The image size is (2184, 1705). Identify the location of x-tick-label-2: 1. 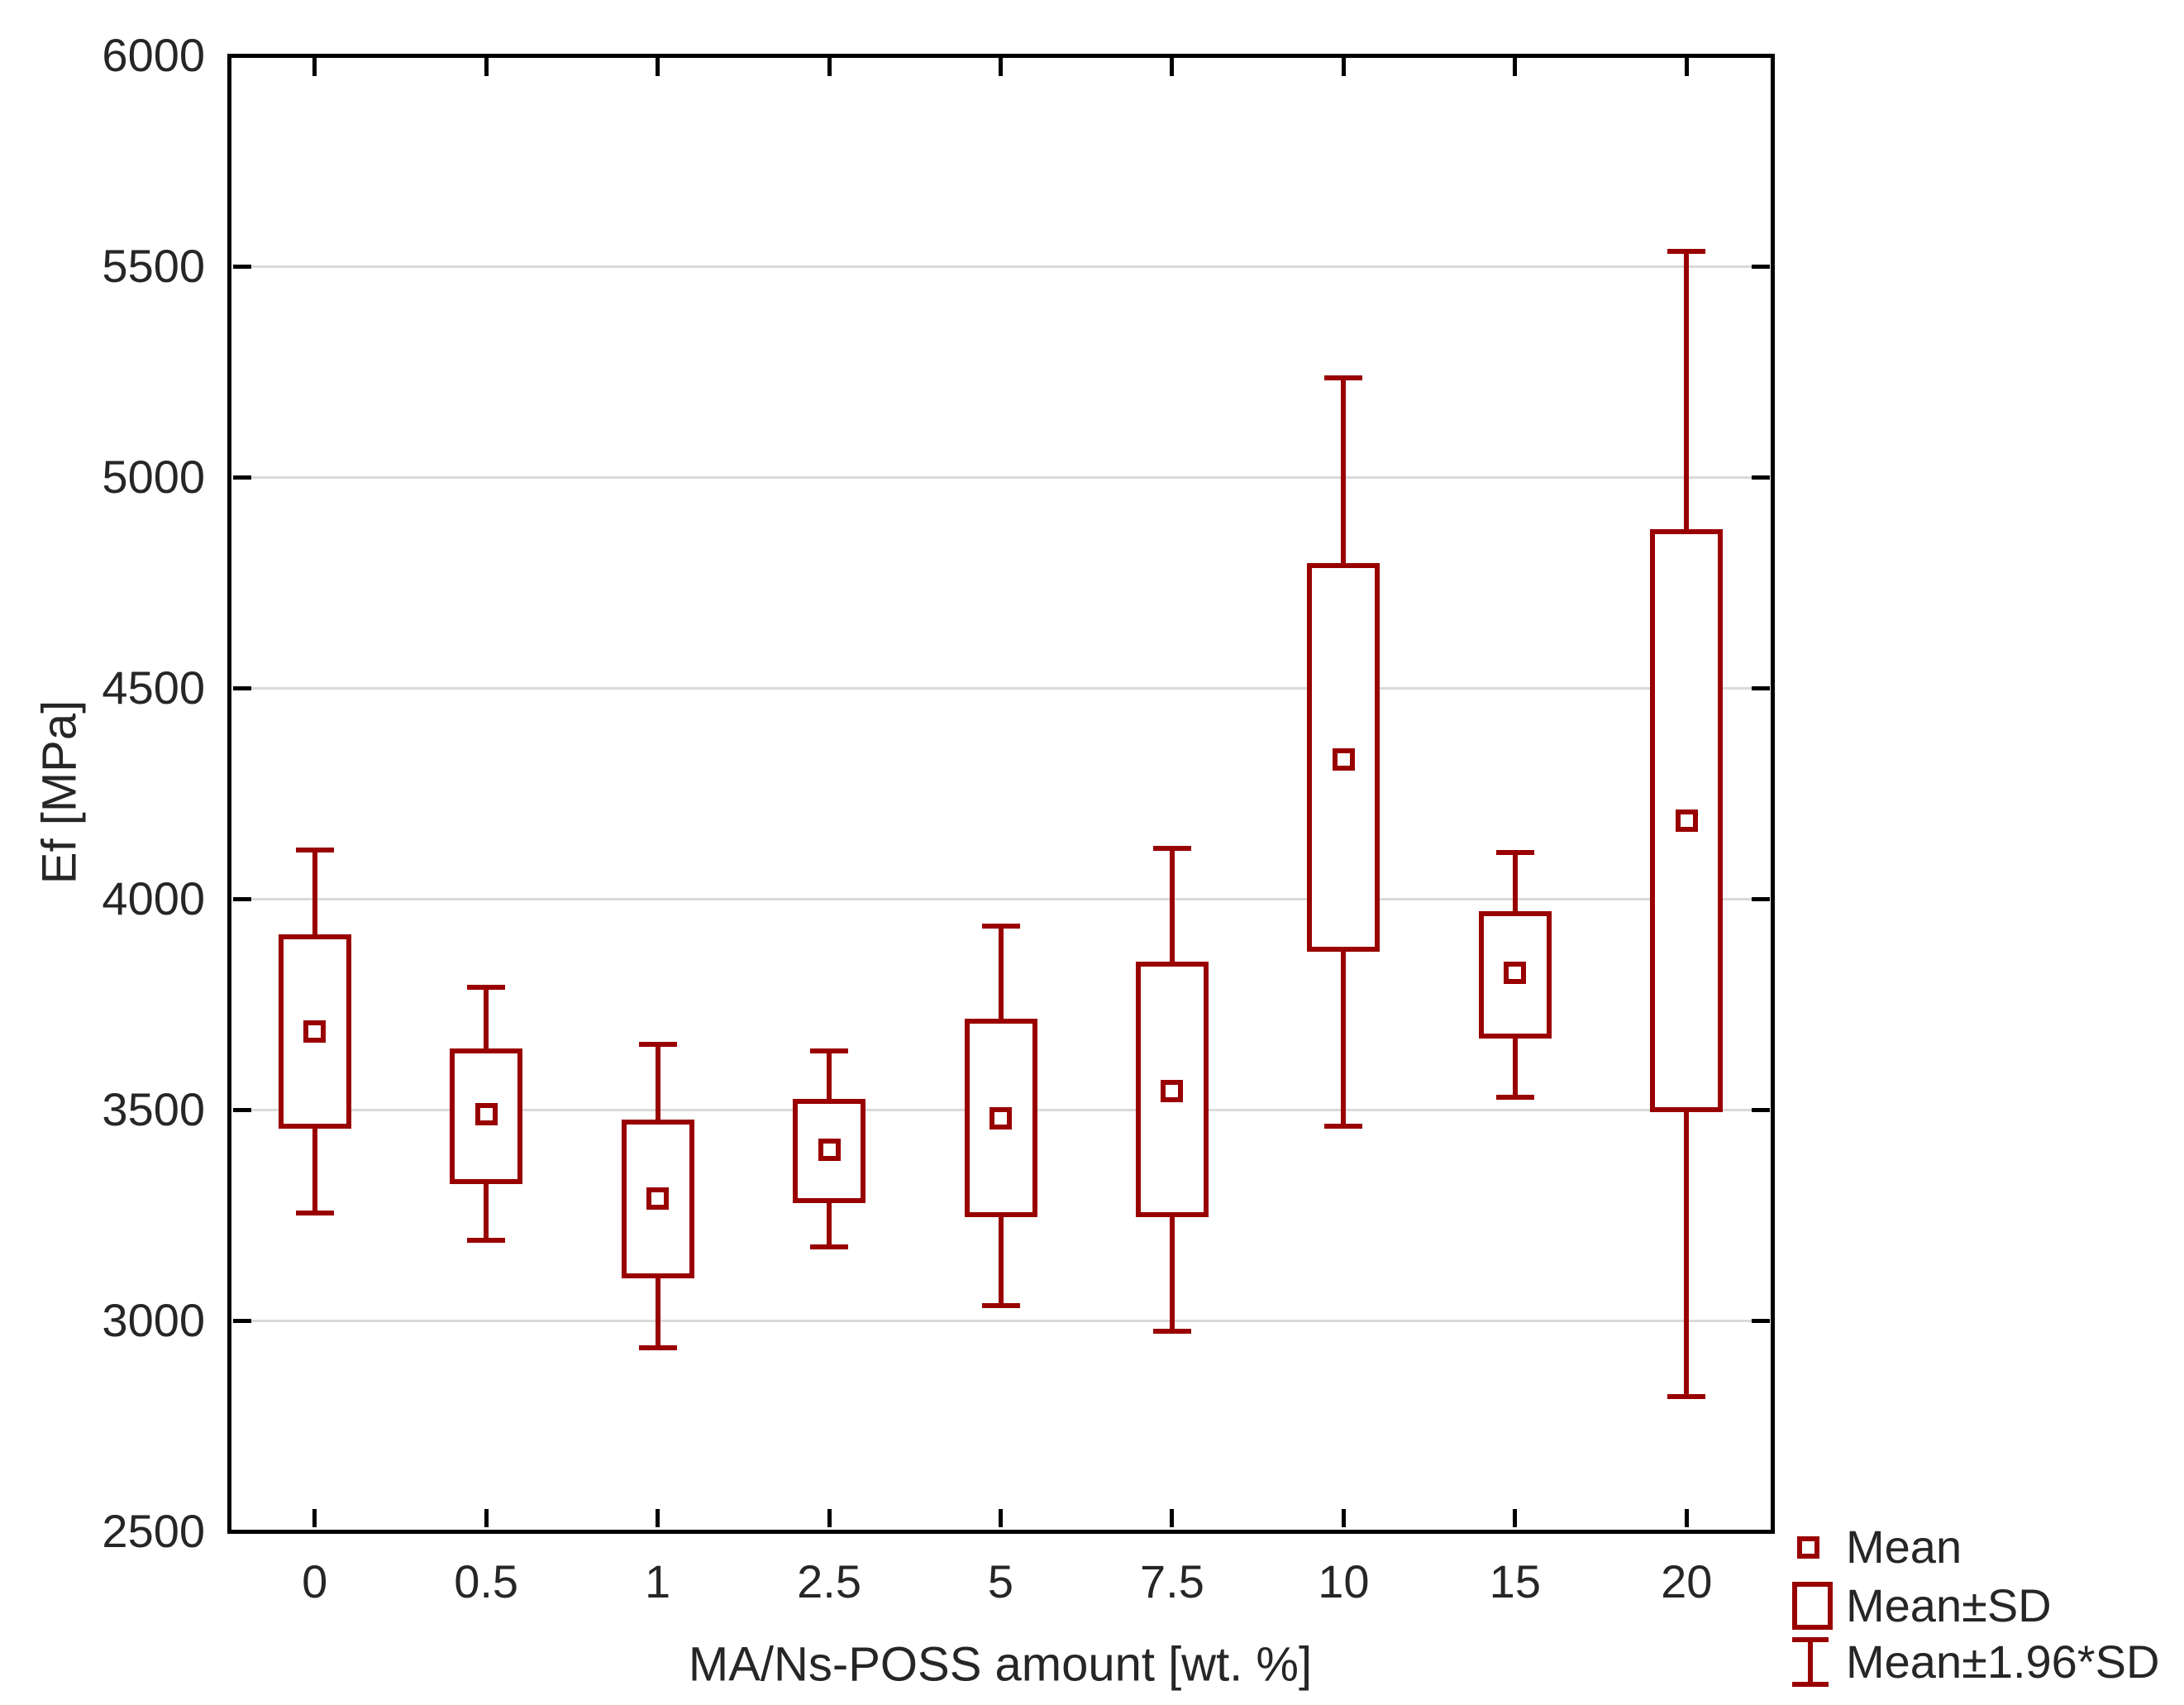
(658, 1581).